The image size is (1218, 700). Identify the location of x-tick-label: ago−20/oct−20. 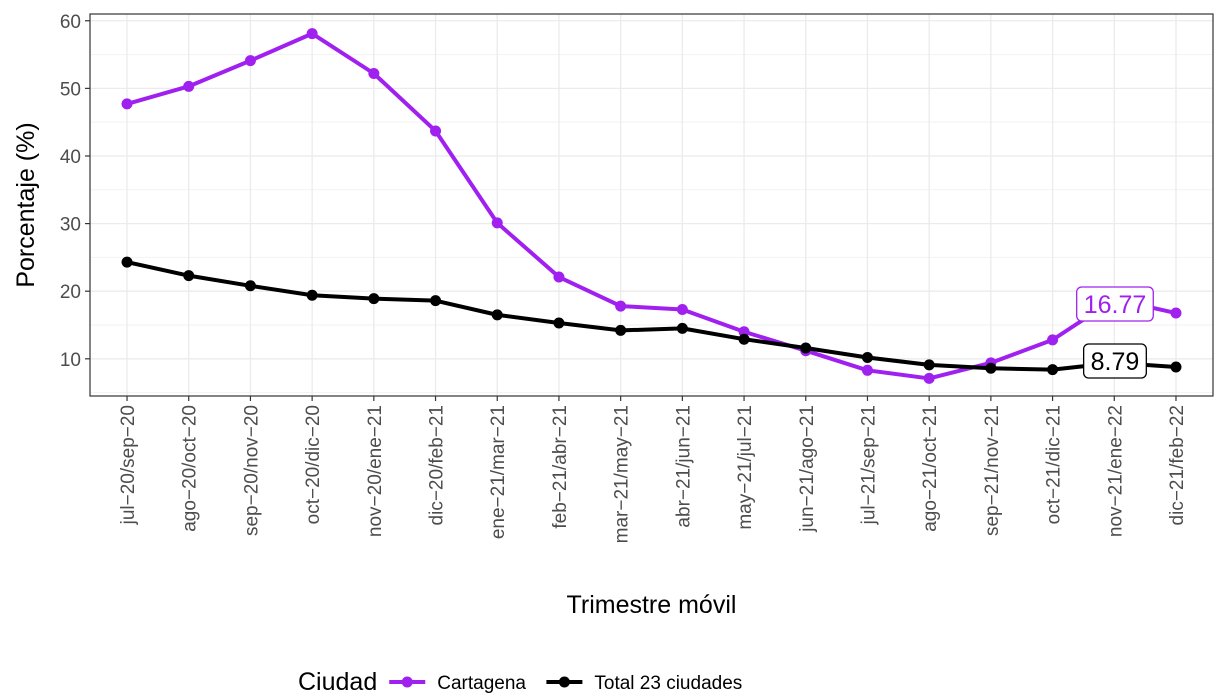
(190, 468).